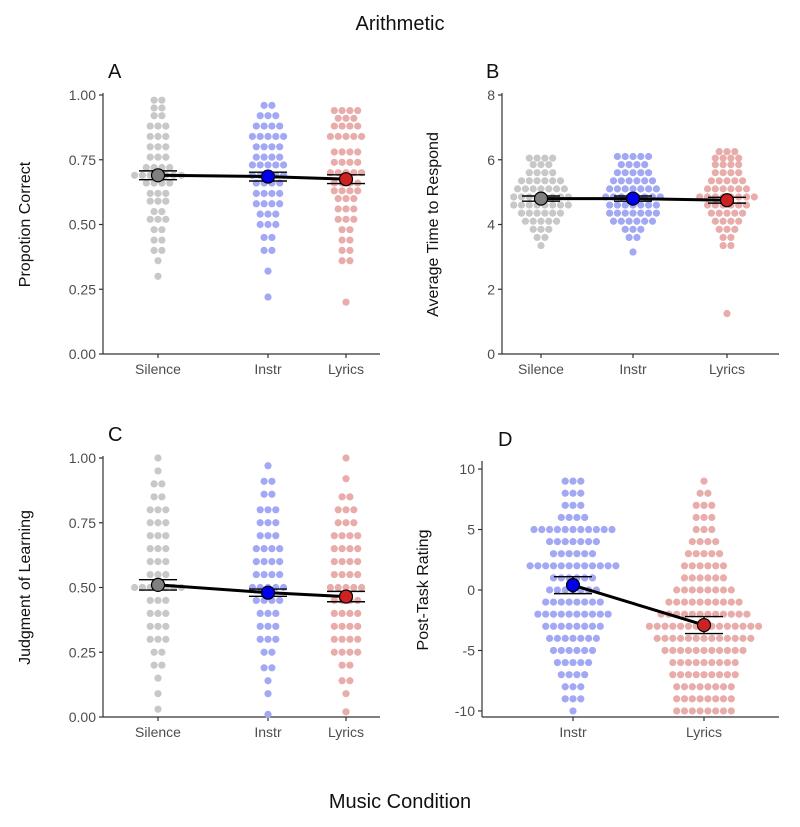 The image size is (800, 827). What do you see at coordinates (158, 732) in the screenshot?
I see `x-tick-label: Silence` at bounding box center [158, 732].